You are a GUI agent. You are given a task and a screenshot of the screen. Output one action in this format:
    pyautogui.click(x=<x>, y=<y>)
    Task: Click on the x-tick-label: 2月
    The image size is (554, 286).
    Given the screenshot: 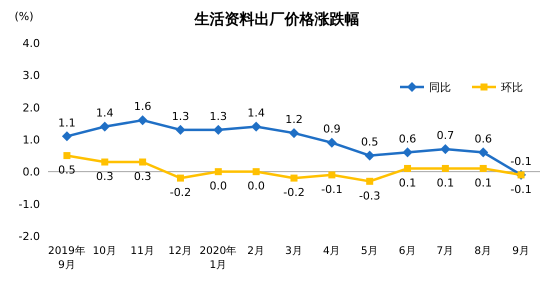 What is the action you would take?
    pyautogui.click(x=256, y=251)
    